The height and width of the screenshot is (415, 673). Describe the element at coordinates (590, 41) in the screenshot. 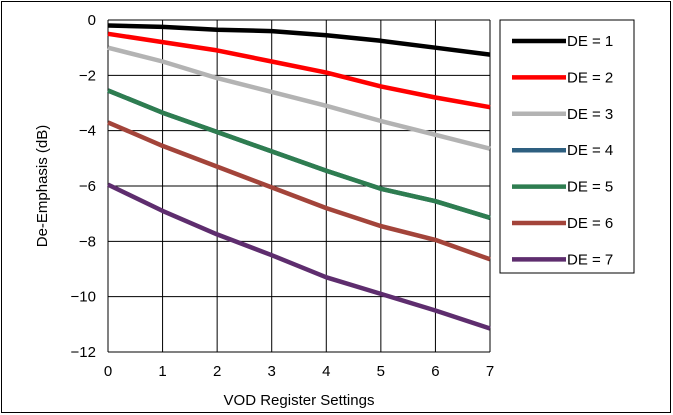

I see `legend-label: DE = 1` at that location.